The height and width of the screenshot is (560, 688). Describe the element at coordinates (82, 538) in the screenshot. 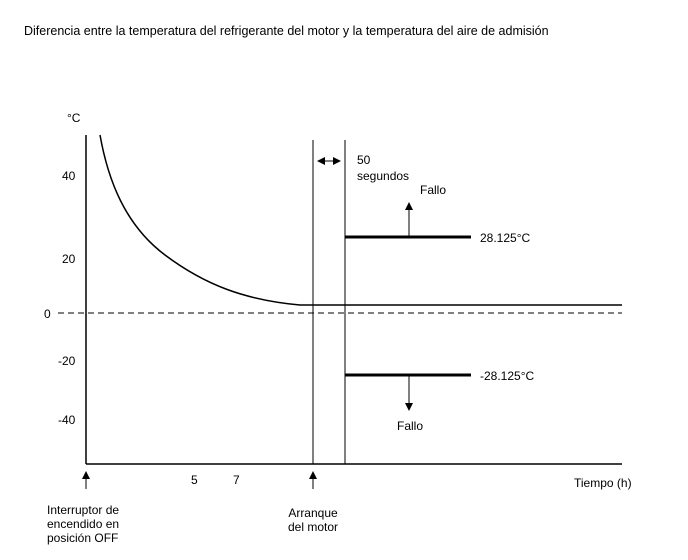

I see `ignition-off-label-line-3: posición OFF` at that location.